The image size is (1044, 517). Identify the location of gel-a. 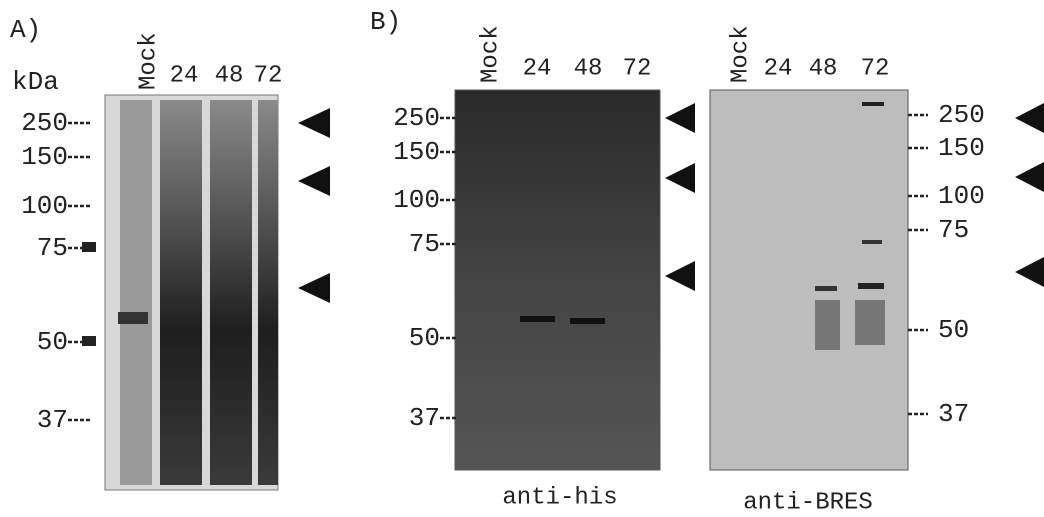
(180, 292).